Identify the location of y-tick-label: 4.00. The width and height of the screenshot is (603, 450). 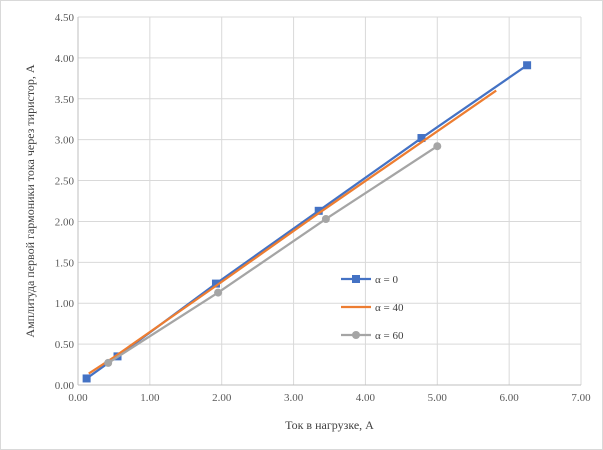
(65, 59).